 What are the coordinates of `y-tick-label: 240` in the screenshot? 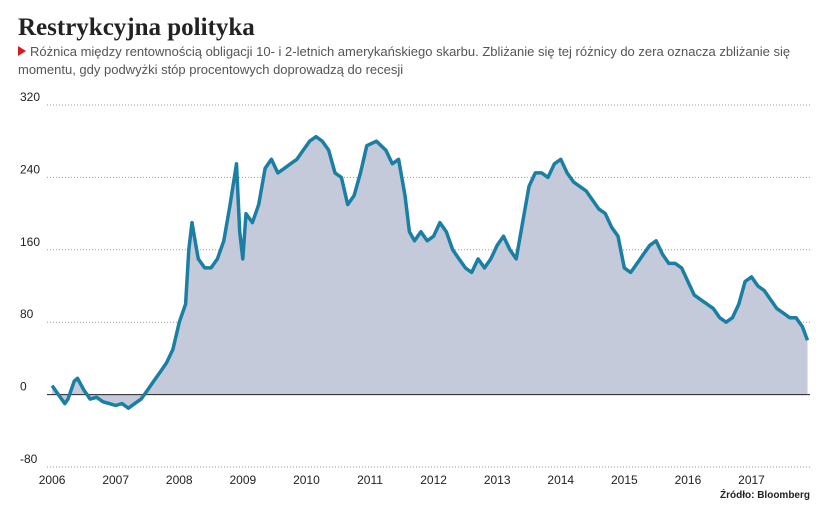 It's located at (30, 169).